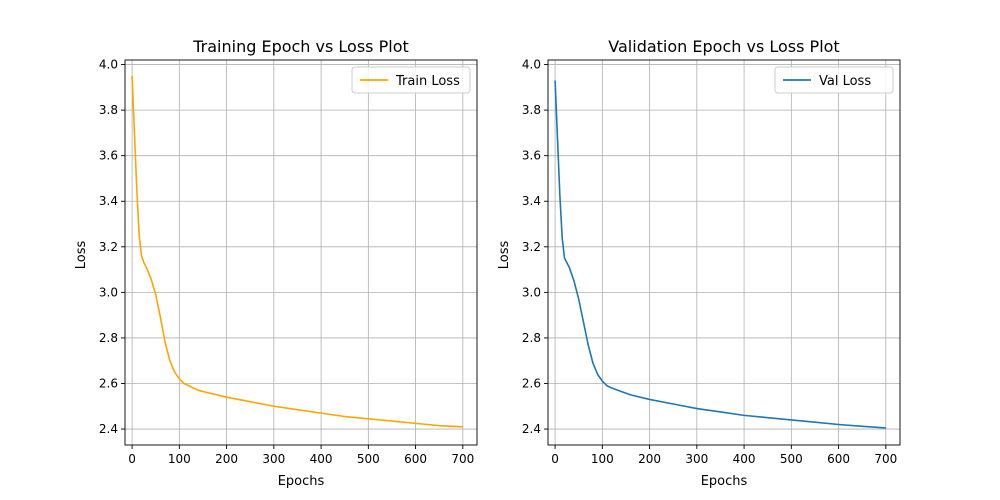 The width and height of the screenshot is (1000, 500). What do you see at coordinates (723, 46) in the screenshot?
I see `chart-title: Validation Epoch vs Loss Plot` at bounding box center [723, 46].